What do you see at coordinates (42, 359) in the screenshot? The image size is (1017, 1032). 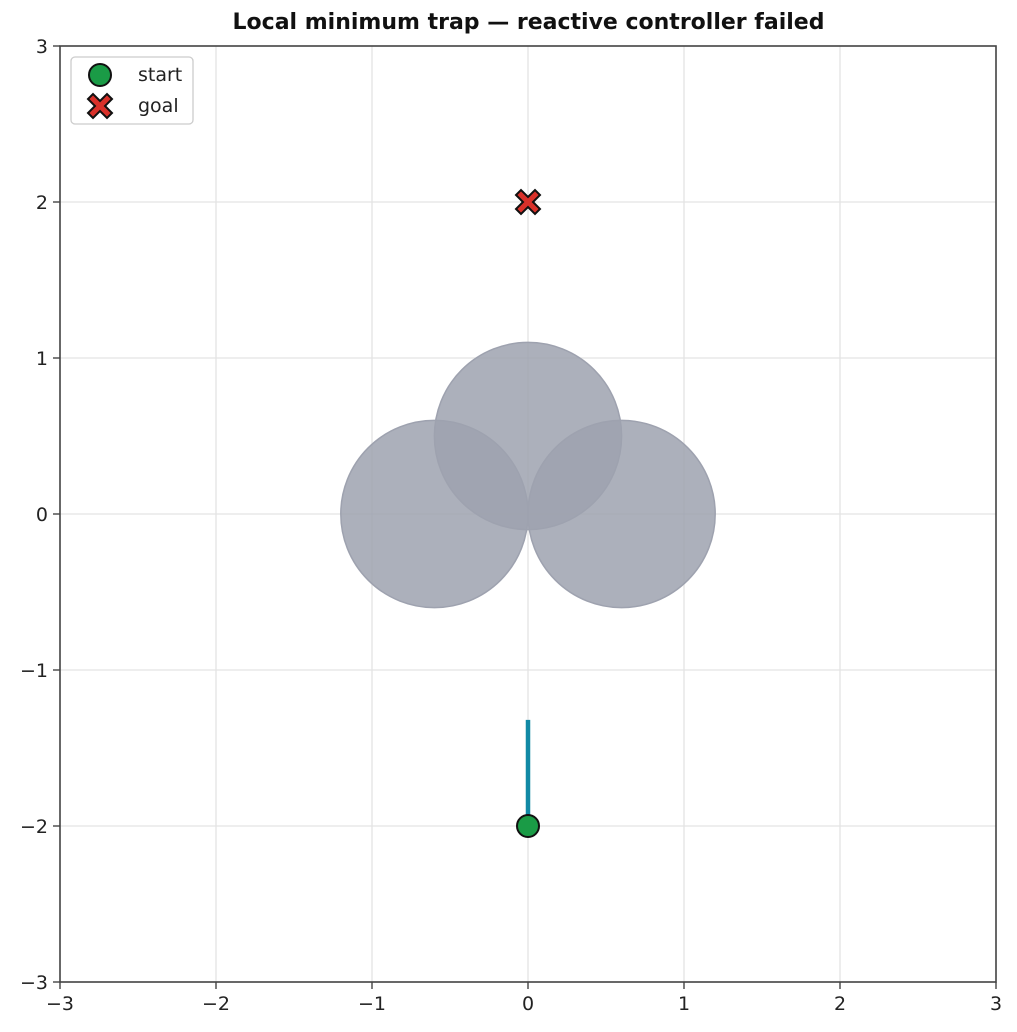 I see `y-tick-label: 1` at bounding box center [42, 359].